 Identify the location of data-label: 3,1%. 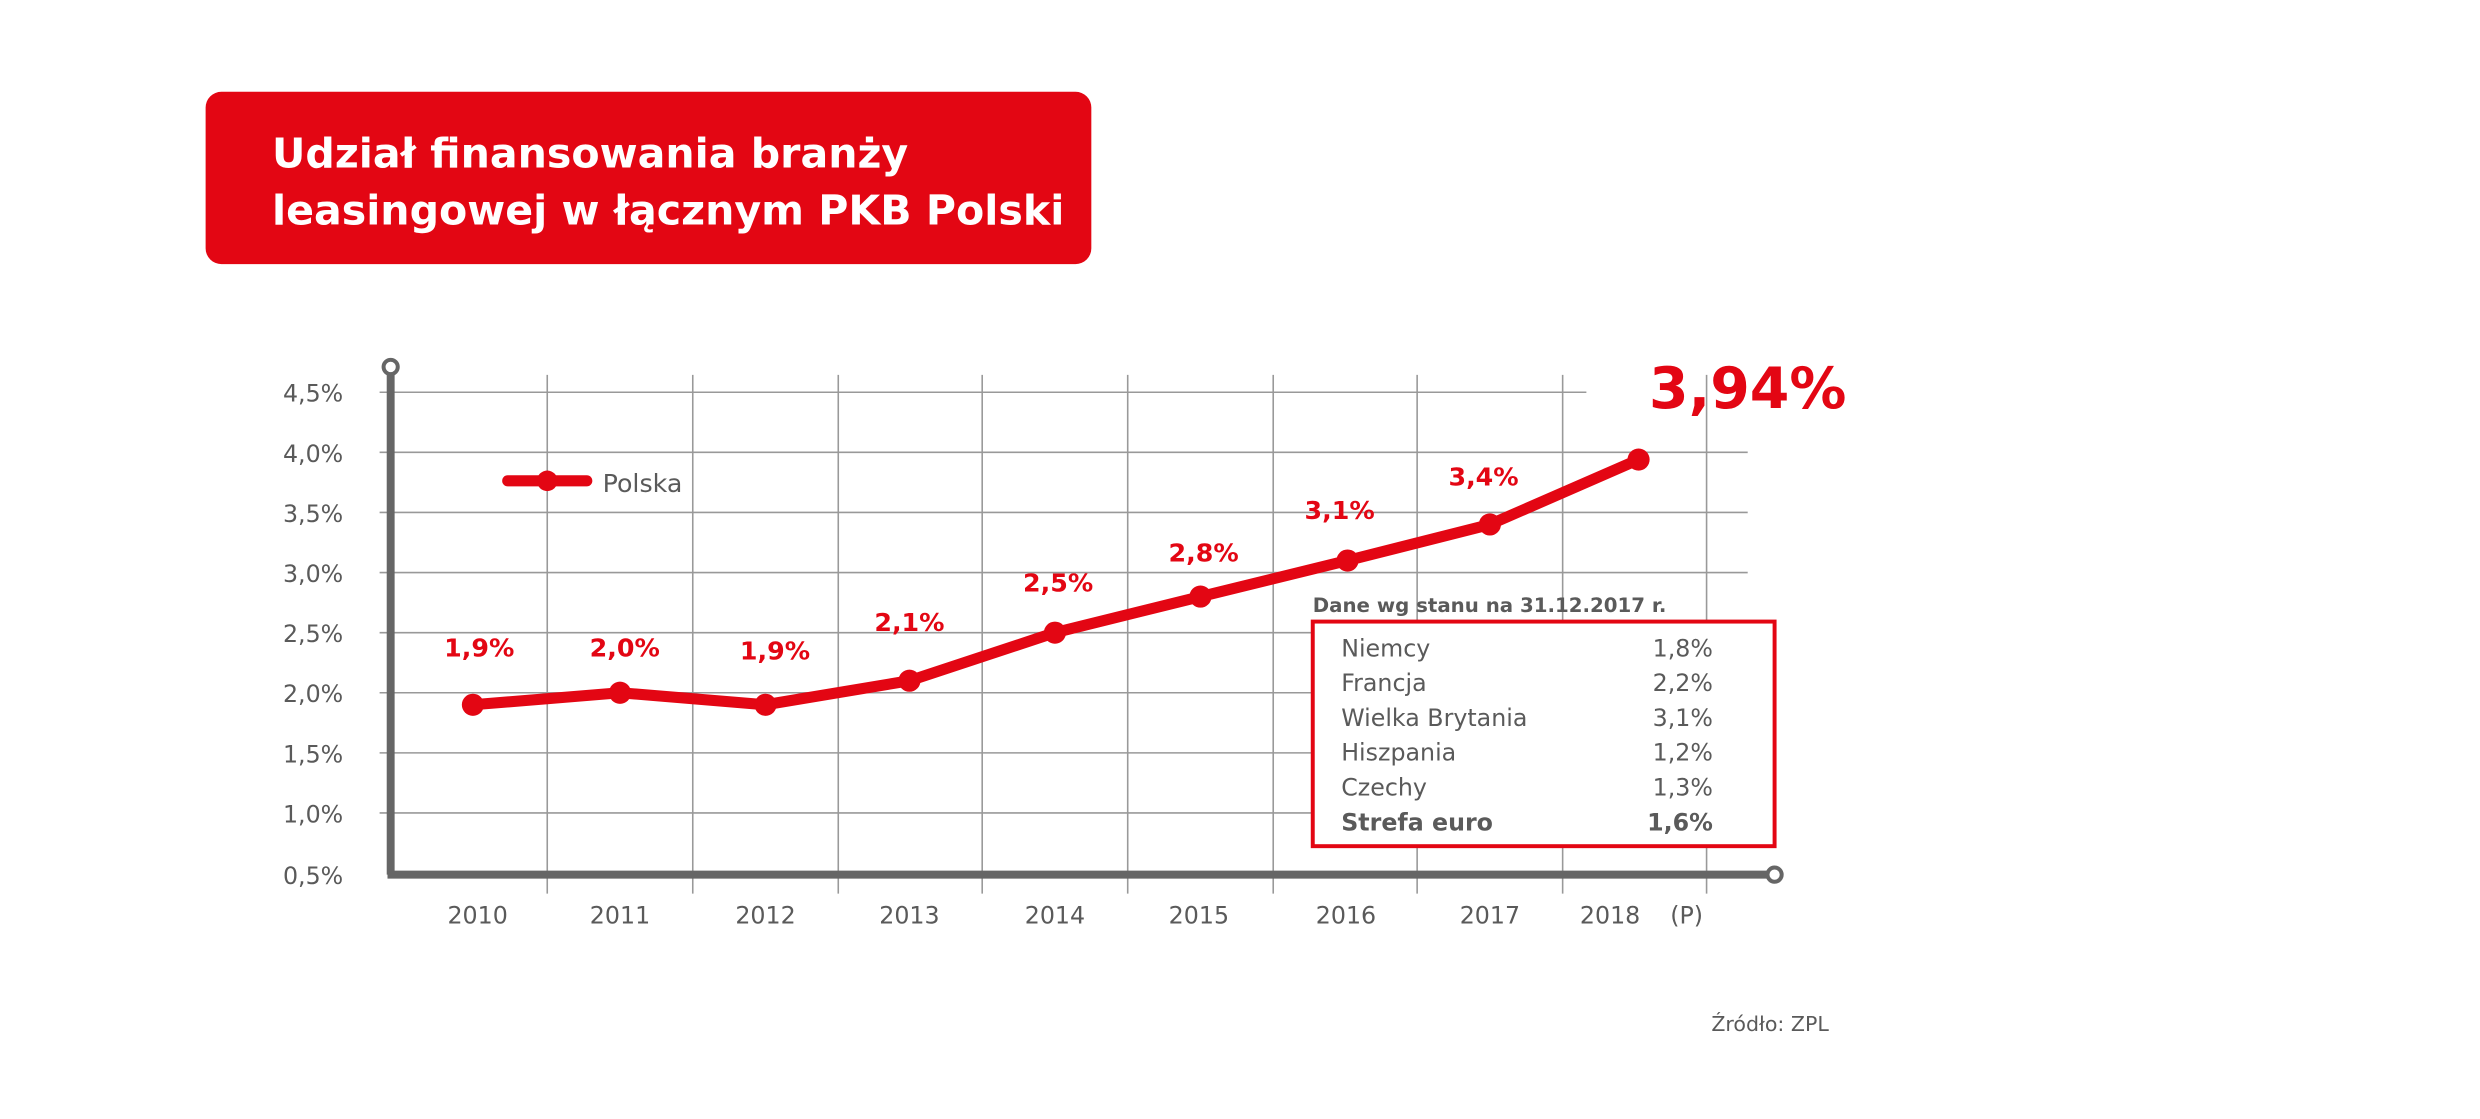
(1340, 510).